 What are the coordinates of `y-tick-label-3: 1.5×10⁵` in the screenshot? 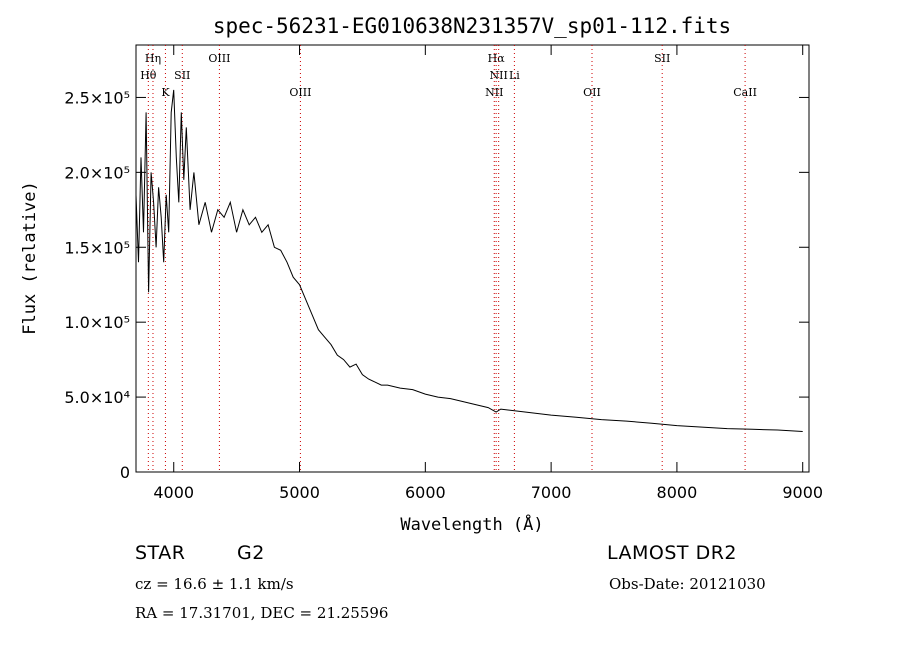 It's located at (97, 247).